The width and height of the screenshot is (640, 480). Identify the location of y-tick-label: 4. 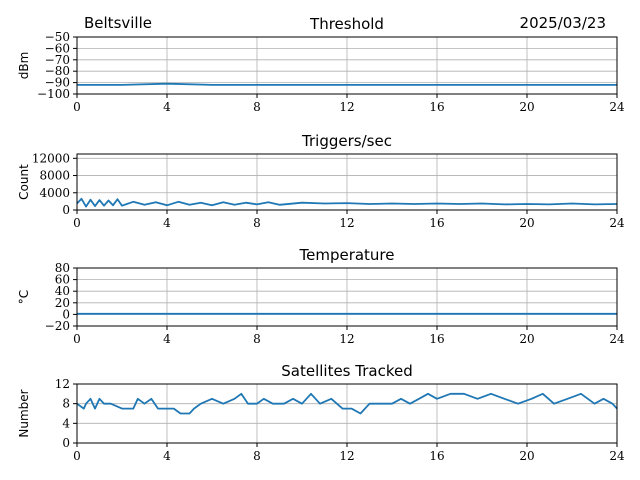
(66, 423).